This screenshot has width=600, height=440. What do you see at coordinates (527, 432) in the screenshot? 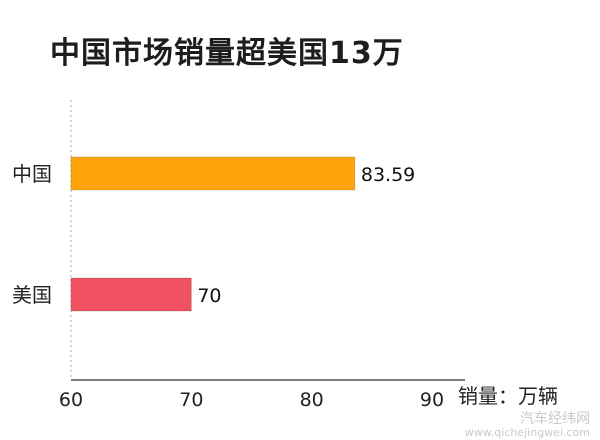
I see `watermark-url: www.qichejingwei.com` at bounding box center [527, 432].